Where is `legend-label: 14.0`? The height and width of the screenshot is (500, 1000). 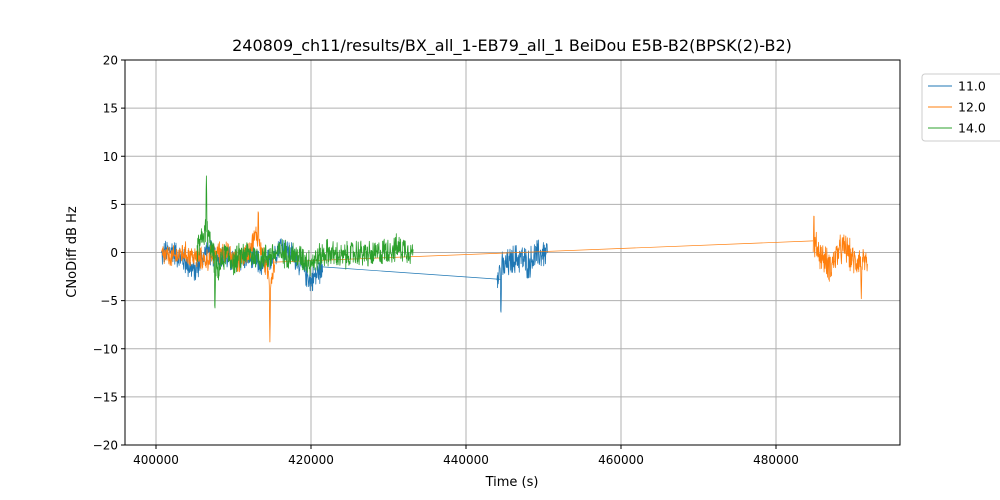
legend-label: 14.0 is located at coordinates (972, 128).